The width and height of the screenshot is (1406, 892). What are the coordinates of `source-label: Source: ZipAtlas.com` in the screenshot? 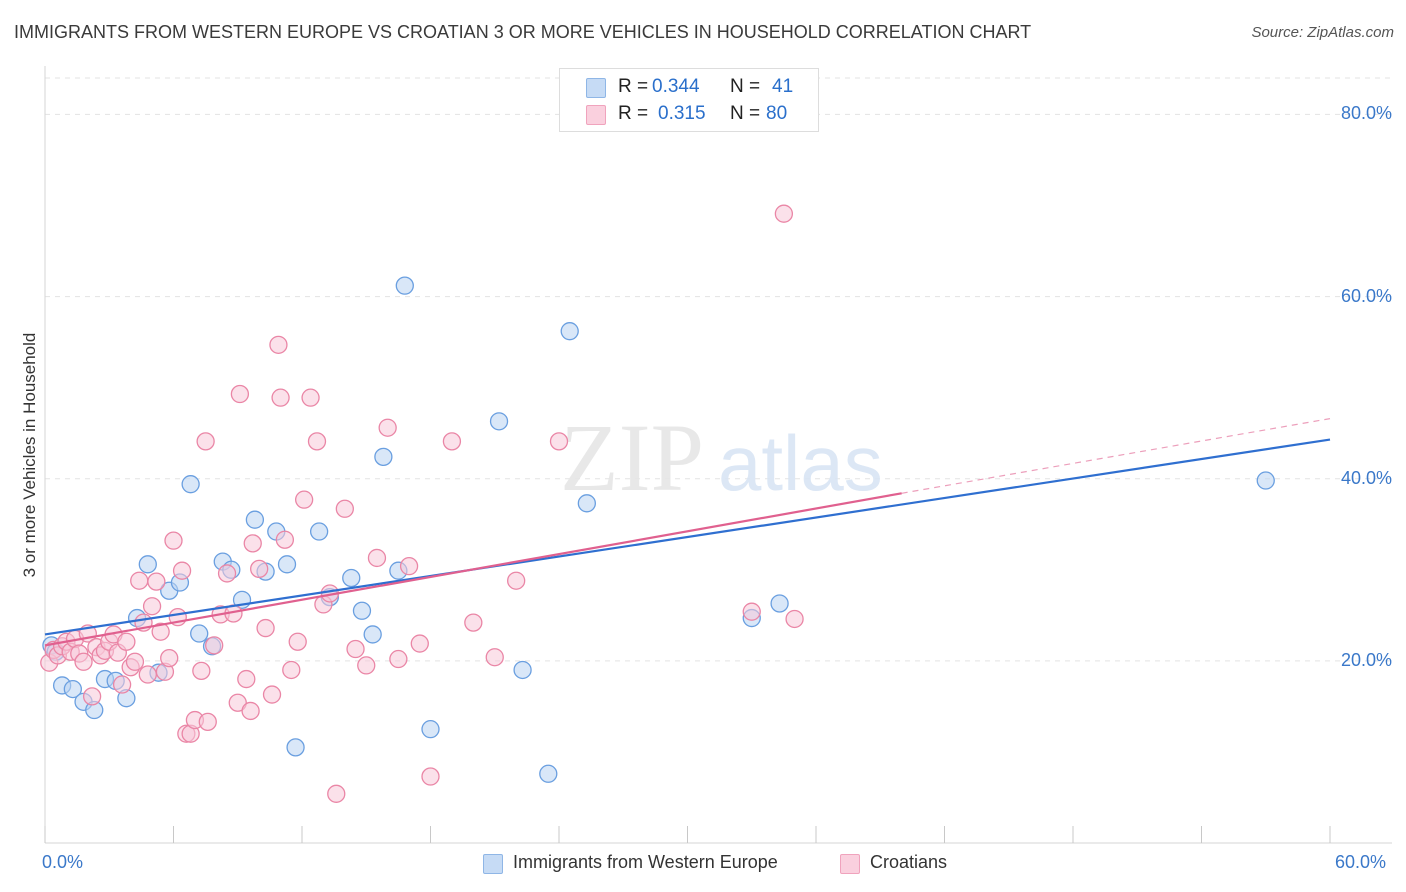 It's located at (1322, 32).